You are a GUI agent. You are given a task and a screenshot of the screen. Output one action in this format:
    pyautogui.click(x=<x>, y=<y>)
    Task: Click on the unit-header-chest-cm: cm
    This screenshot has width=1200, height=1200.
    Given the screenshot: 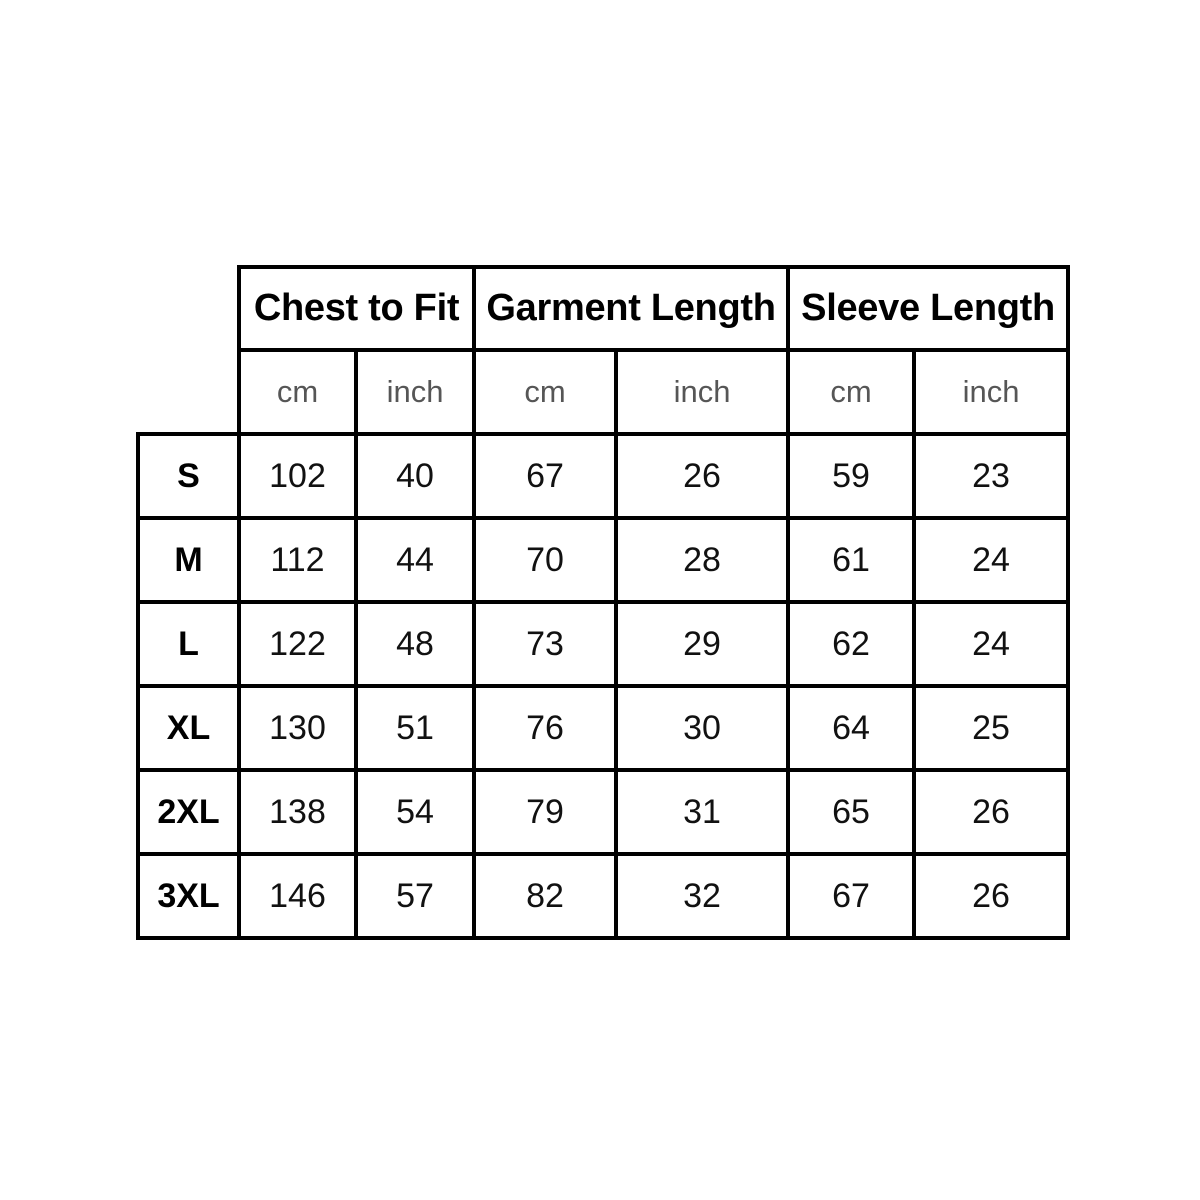 What is the action you would take?
    pyautogui.click(x=297, y=392)
    